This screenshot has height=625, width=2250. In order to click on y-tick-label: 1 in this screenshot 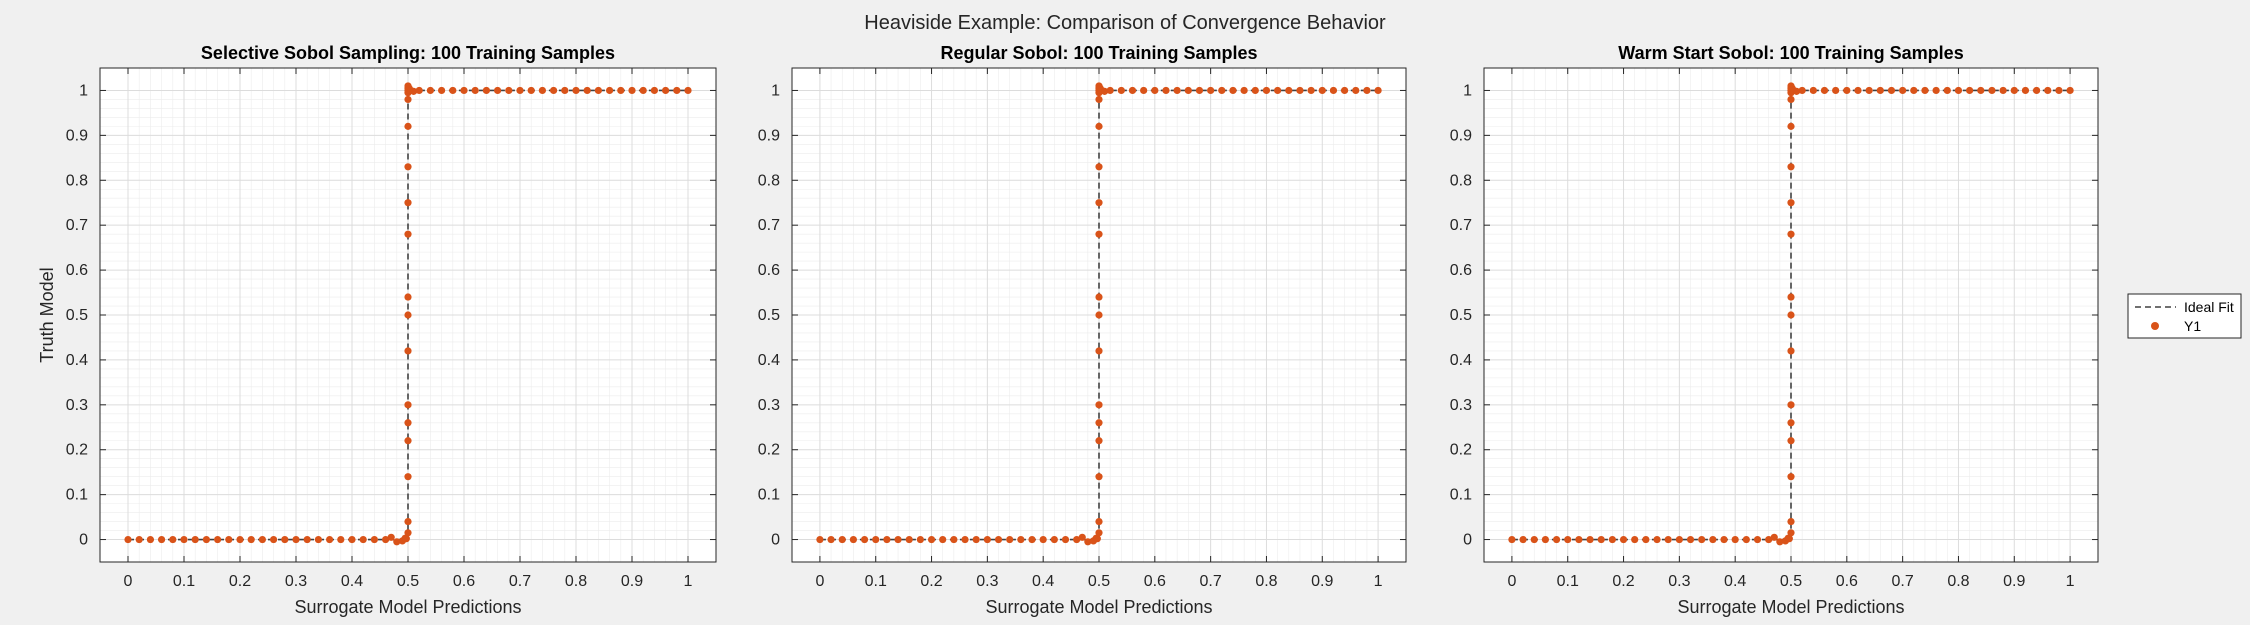, I will do `click(83, 90)`.